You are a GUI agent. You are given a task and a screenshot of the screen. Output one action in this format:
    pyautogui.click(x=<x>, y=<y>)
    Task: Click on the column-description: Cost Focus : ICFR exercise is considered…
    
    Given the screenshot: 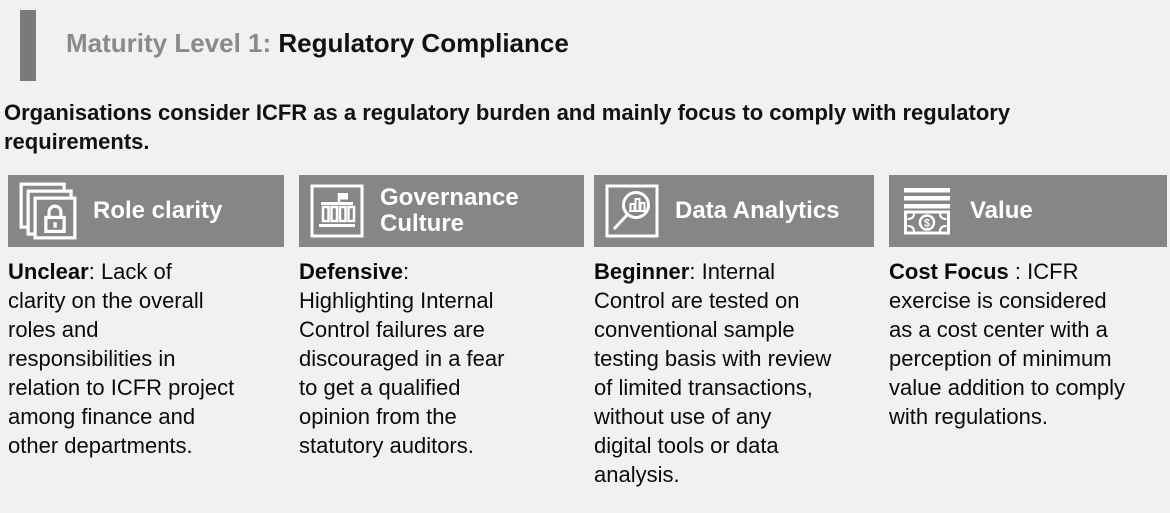 What is the action you would take?
    pyautogui.click(x=1028, y=344)
    